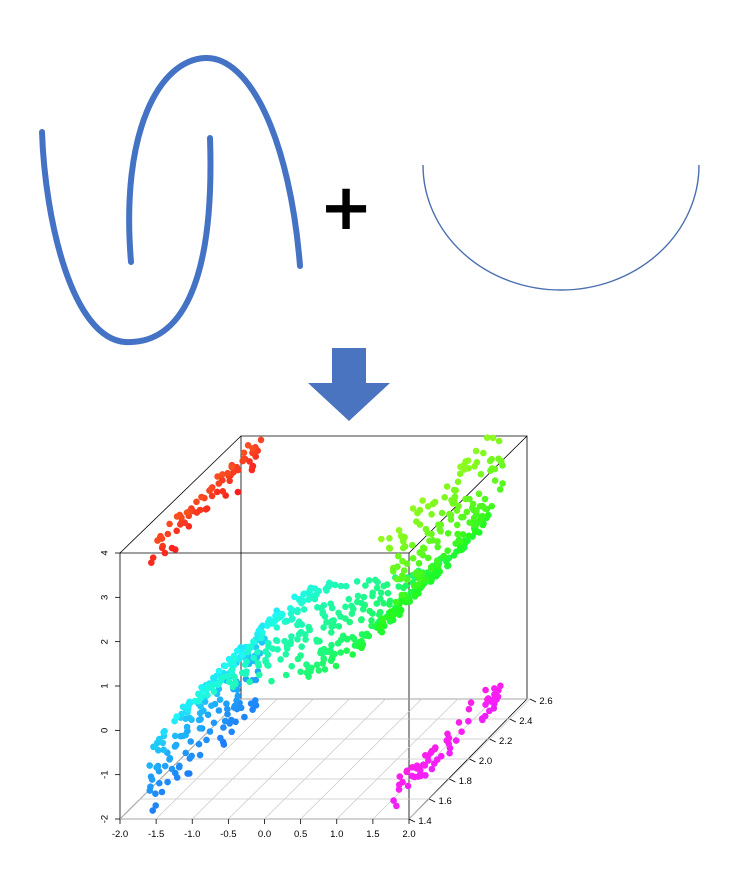  What do you see at coordinates (126, 237) in the screenshot?
I see `s-curve-shape` at bounding box center [126, 237].